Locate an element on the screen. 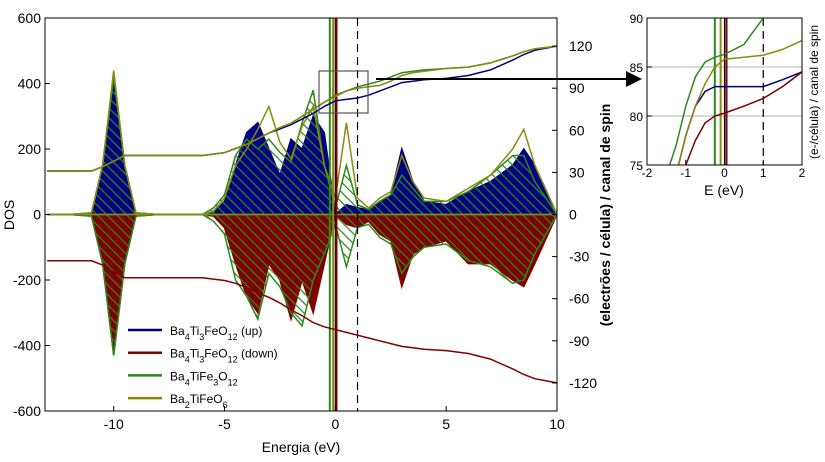 This screenshot has width=825, height=462. y2-tick-label: -30 is located at coordinates (579, 257).